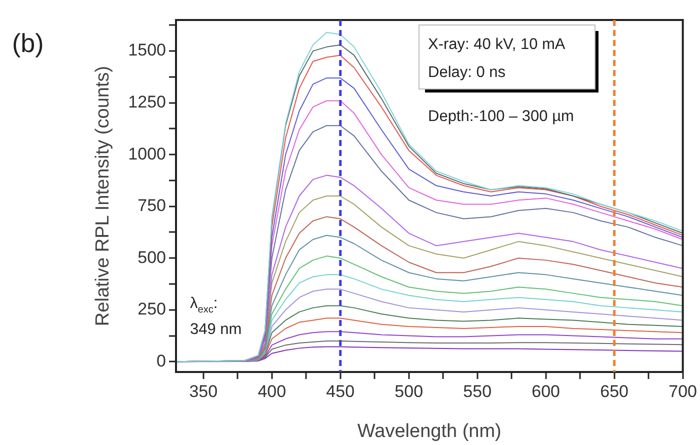 Image resolution: width=700 pixels, height=445 pixels. Describe the element at coordinates (429, 431) in the screenshot. I see `x-axis-title: Wavelength (nm)` at that location.